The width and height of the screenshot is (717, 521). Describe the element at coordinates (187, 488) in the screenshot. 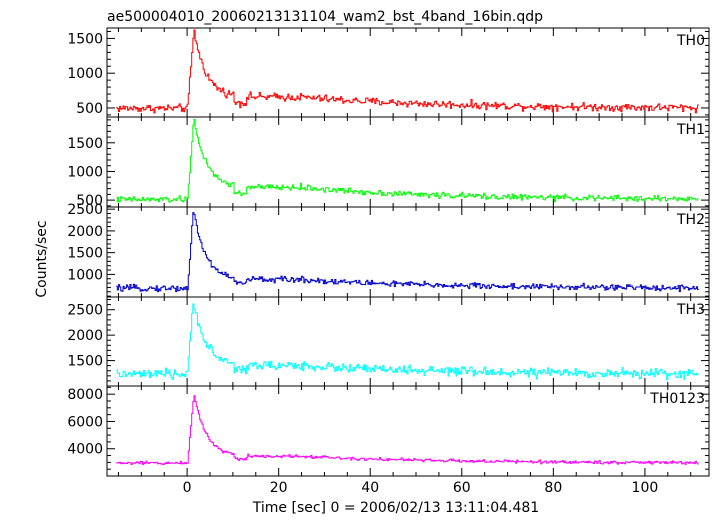

I see `x-tick-label: 0` at that location.